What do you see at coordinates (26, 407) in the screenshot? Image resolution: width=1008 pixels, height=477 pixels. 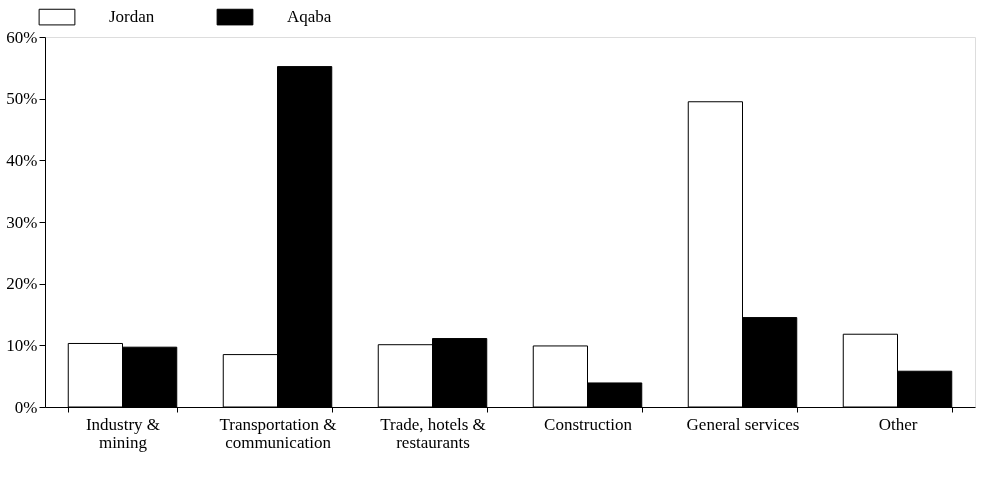 I see `y-tick-label: 0%` at bounding box center [26, 407].